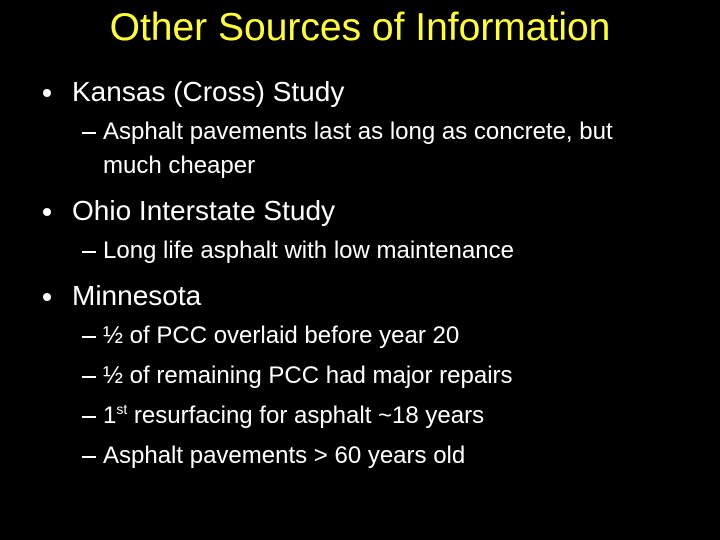 The image size is (720, 540). I want to click on bullet-text: Kansas (Cross) Study, so click(208, 91).